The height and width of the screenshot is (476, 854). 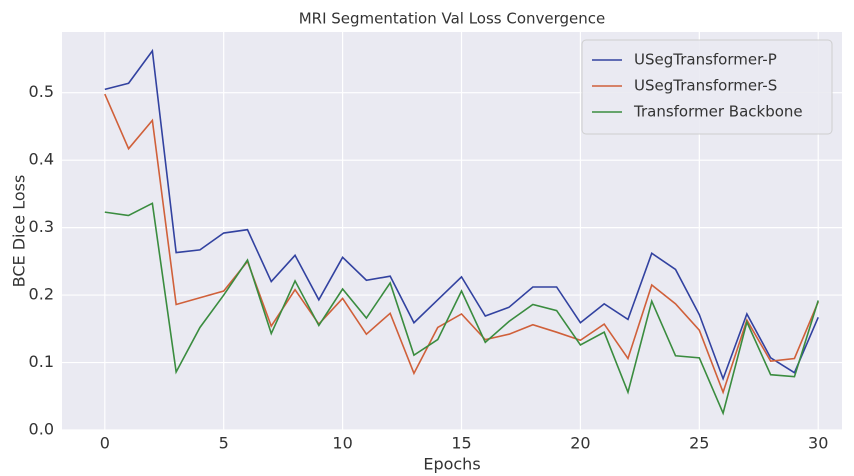 What do you see at coordinates (41, 429) in the screenshot?
I see `y-tick-label: 0.0` at bounding box center [41, 429].